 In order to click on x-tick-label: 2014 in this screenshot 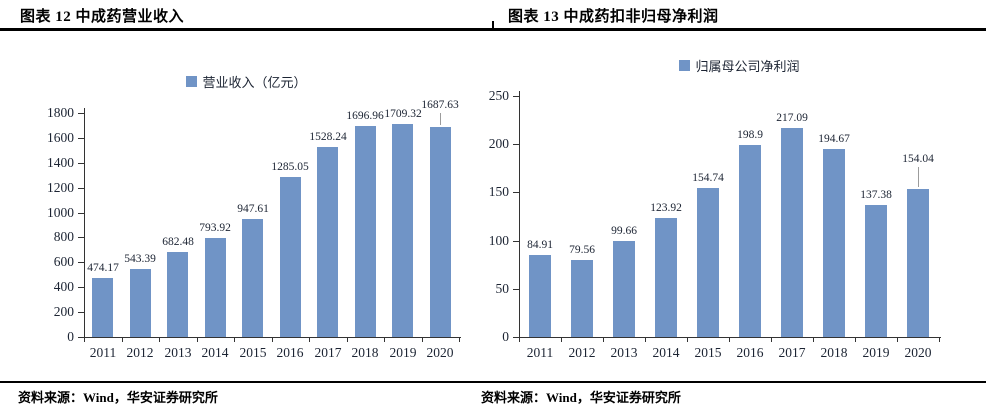, I will do `click(666, 352)`.